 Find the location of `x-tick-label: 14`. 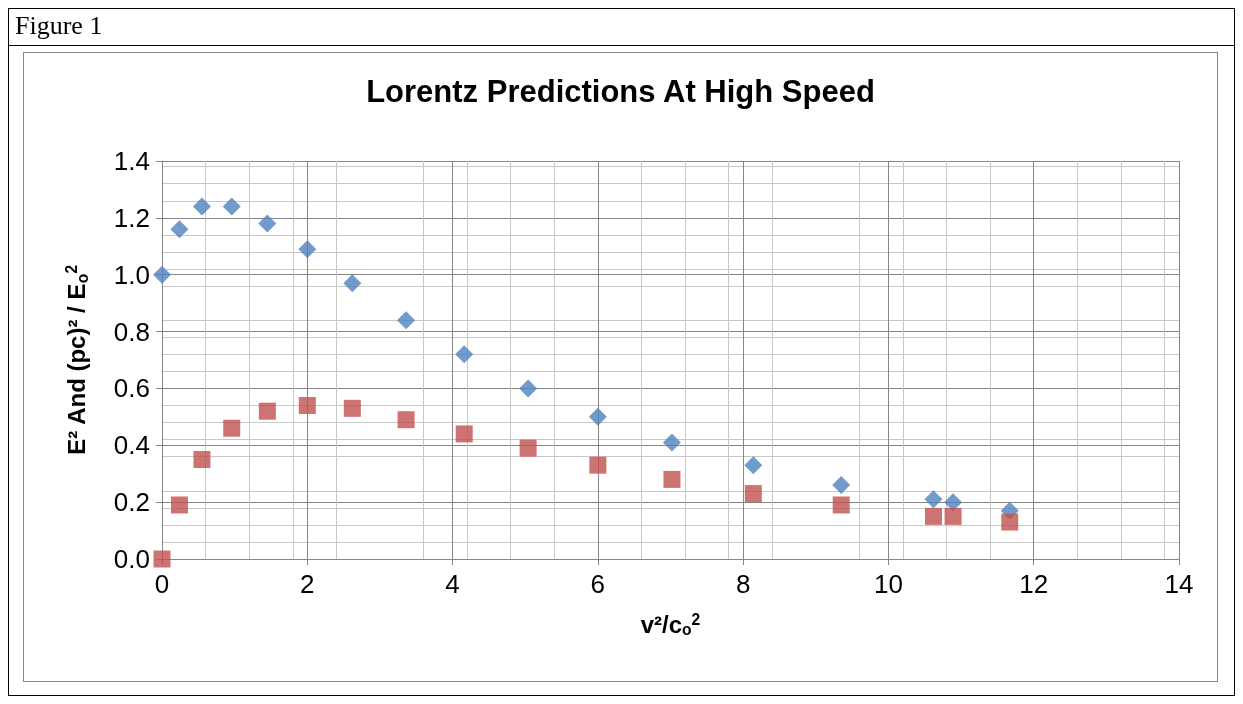

x-tick-label: 14 is located at coordinates (1179, 584).